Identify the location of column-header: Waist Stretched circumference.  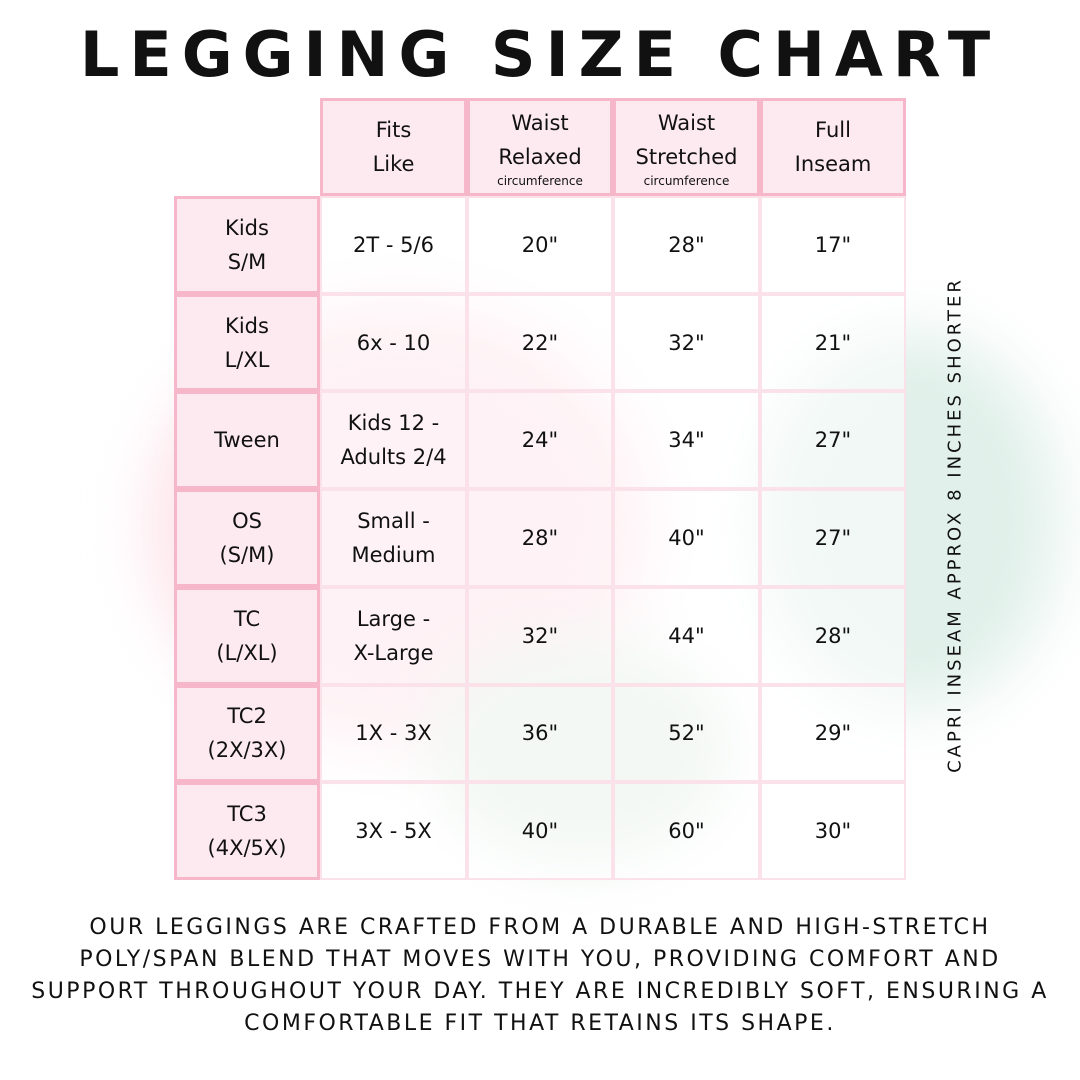
(686, 147).